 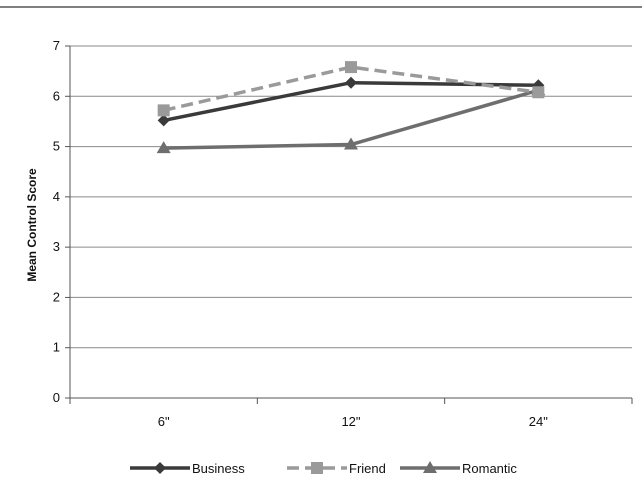 I want to click on y-tick-label: 6, so click(x=56, y=95).